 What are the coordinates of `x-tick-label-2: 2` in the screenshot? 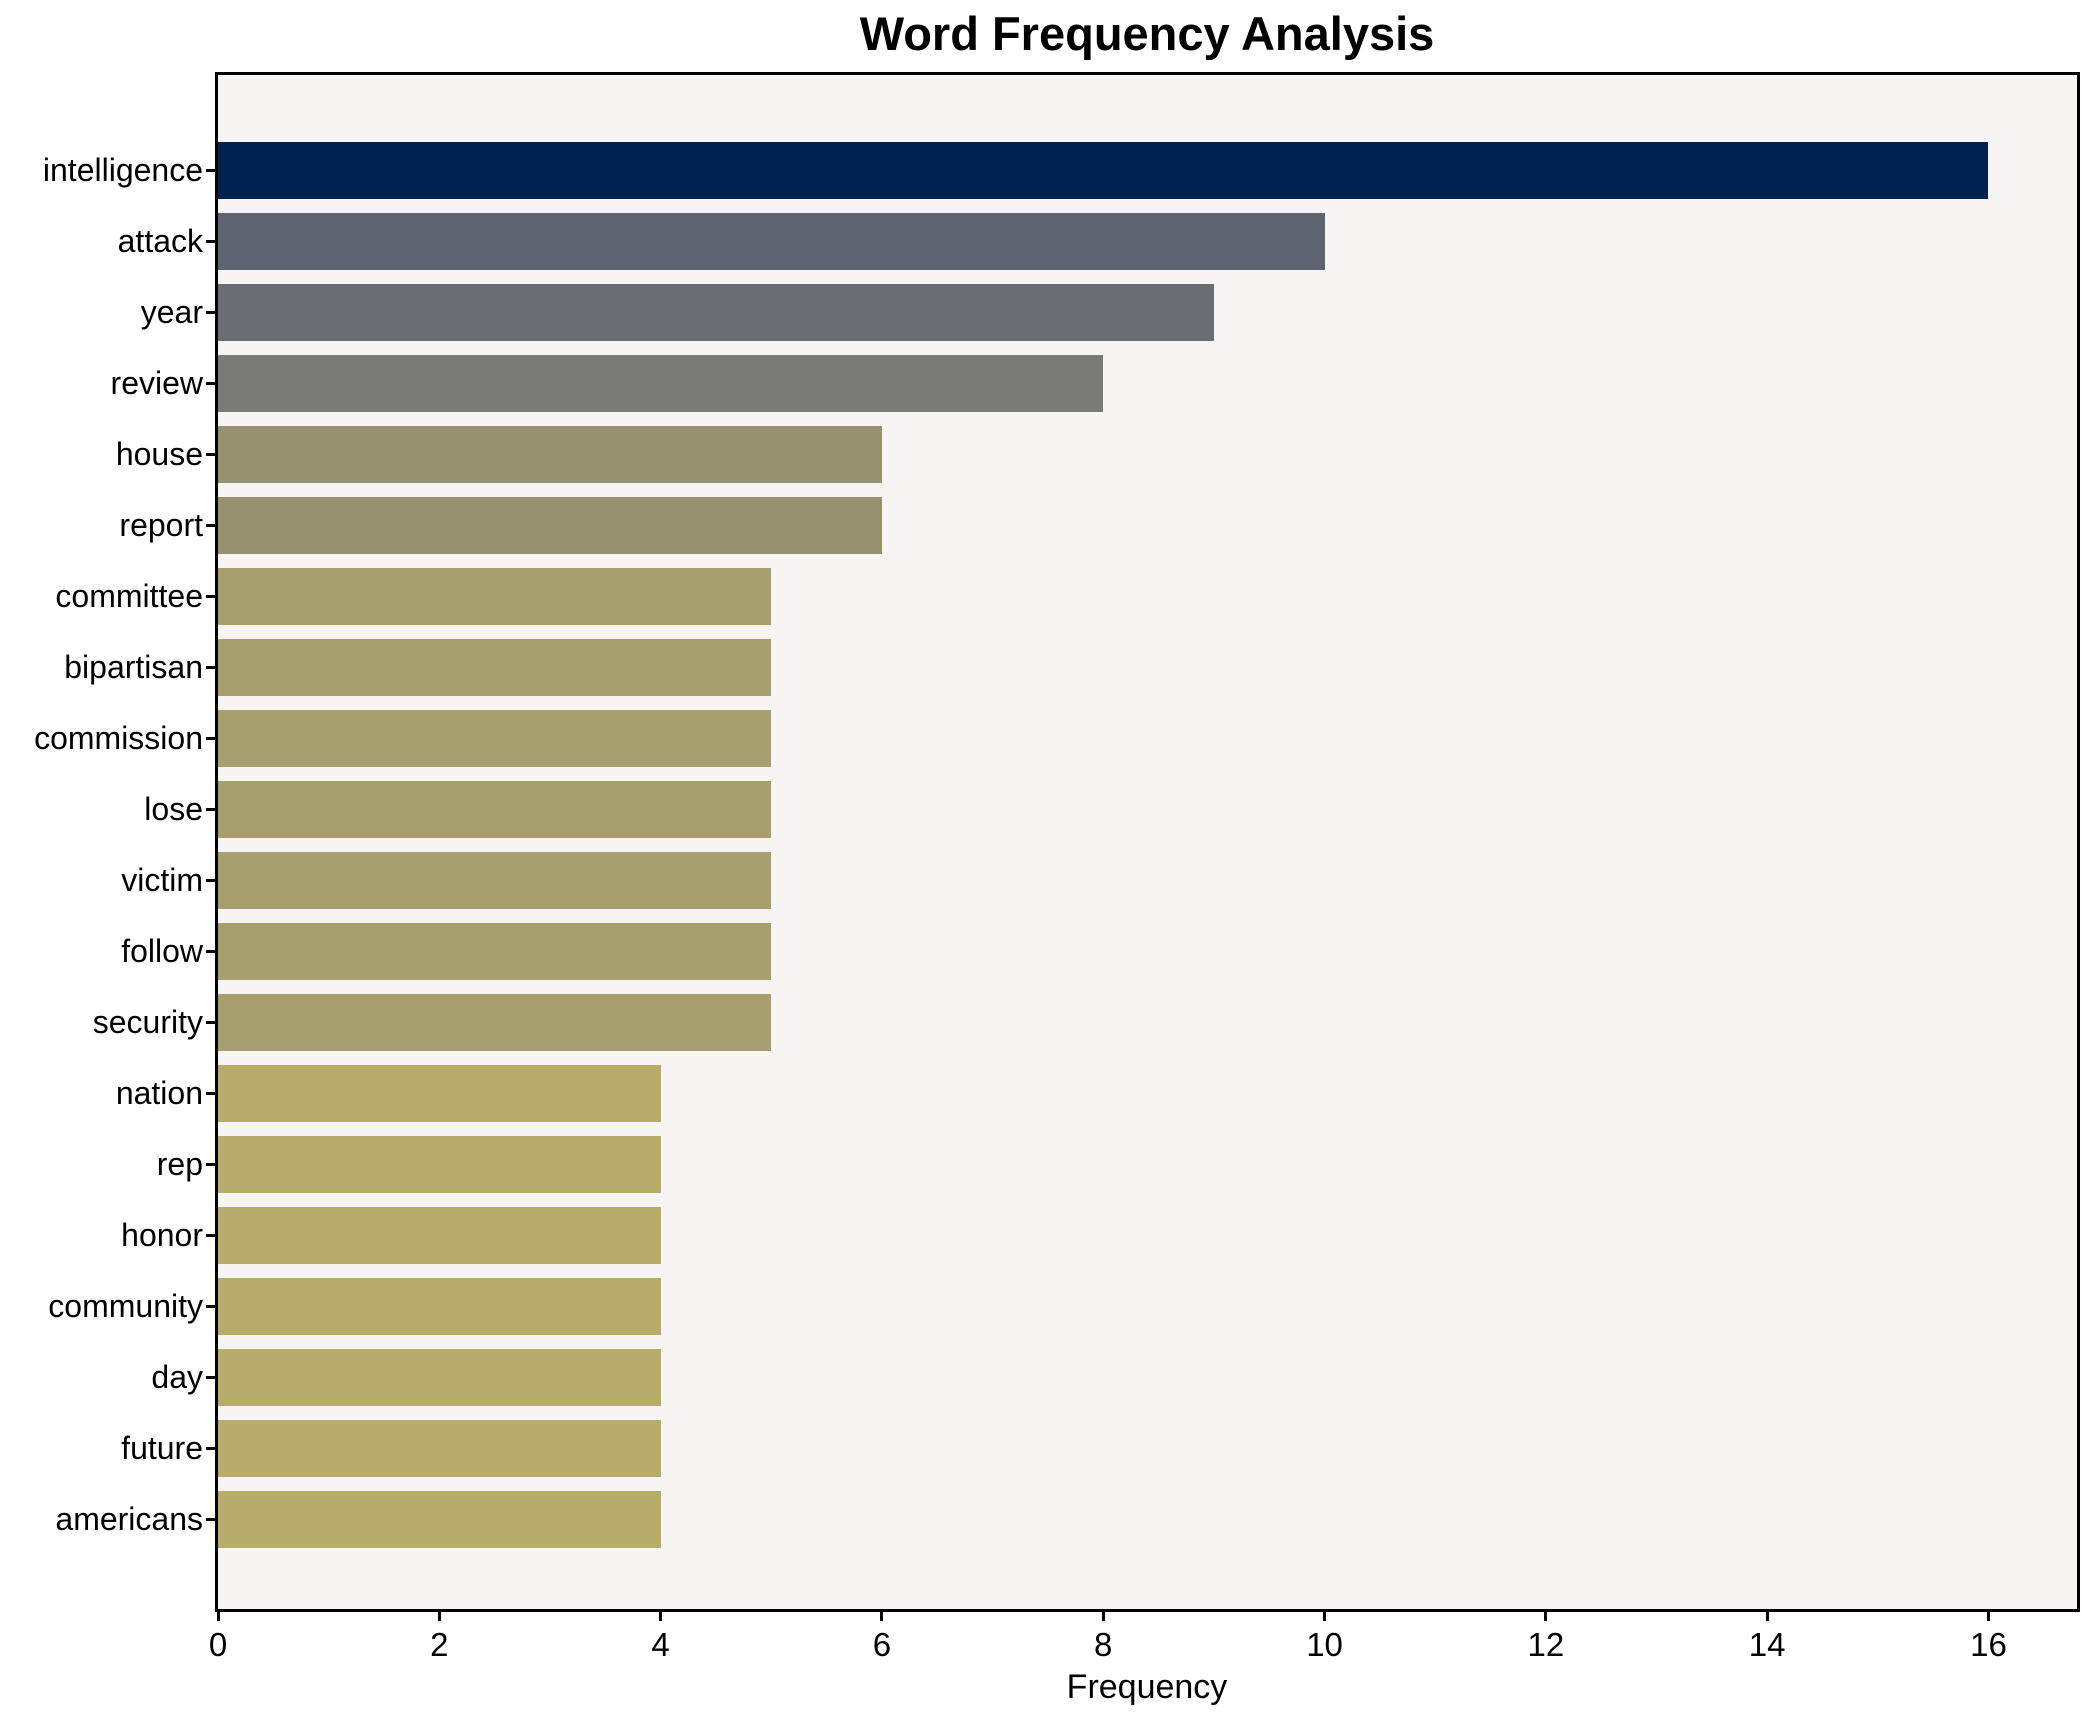 It's located at (439, 1644).